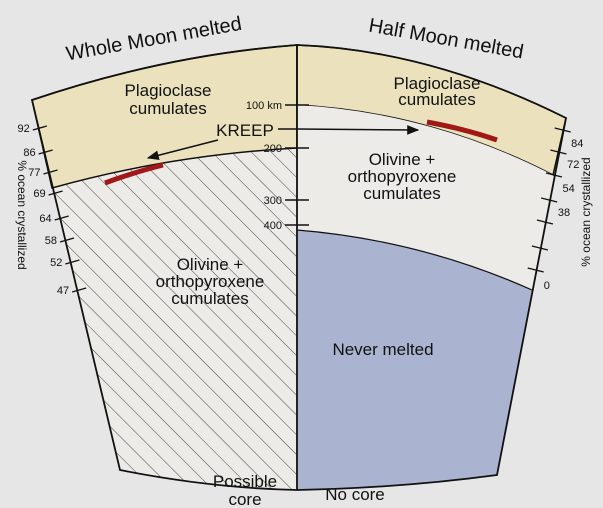 This screenshot has height=508, width=603. I want to click on never-label: Never melted, so click(382, 349).